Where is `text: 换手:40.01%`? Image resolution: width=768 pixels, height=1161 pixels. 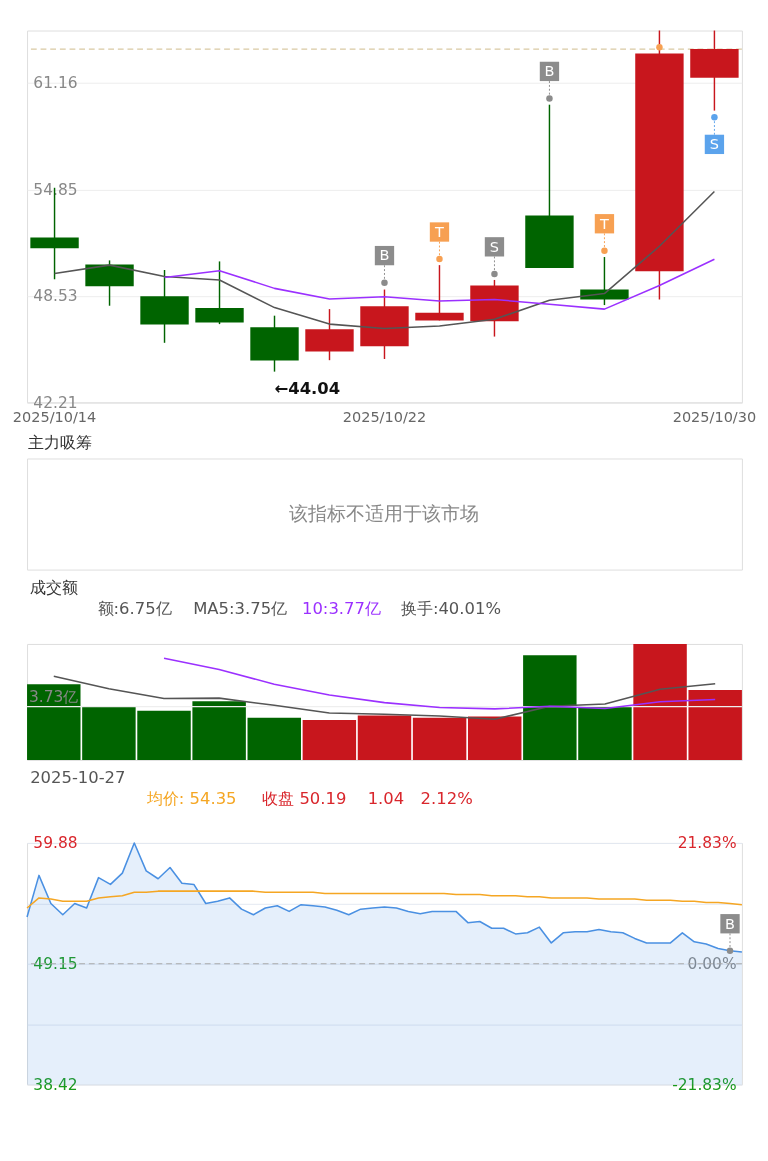
text: 换手:40.01% is located at coordinates (450, 609).